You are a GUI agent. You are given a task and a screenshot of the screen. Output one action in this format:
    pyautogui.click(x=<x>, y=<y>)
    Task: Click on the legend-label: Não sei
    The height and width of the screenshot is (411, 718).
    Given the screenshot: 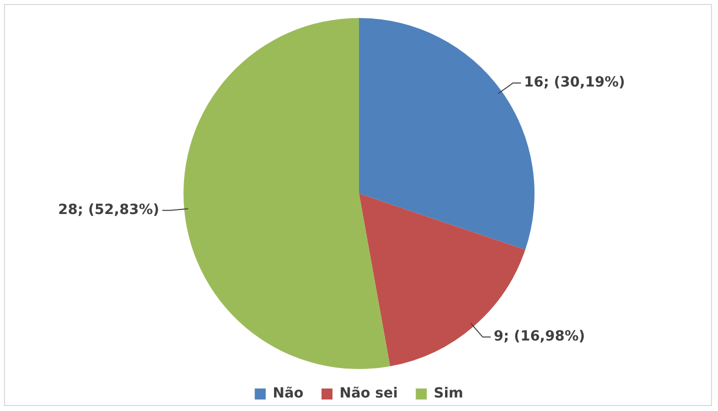 What is the action you would take?
    pyautogui.click(x=369, y=394)
    